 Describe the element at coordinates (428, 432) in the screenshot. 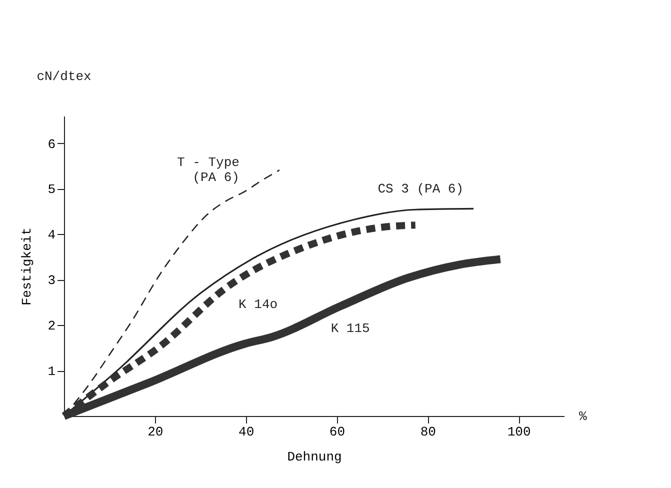

I see `x-tick-label: 80` at that location.